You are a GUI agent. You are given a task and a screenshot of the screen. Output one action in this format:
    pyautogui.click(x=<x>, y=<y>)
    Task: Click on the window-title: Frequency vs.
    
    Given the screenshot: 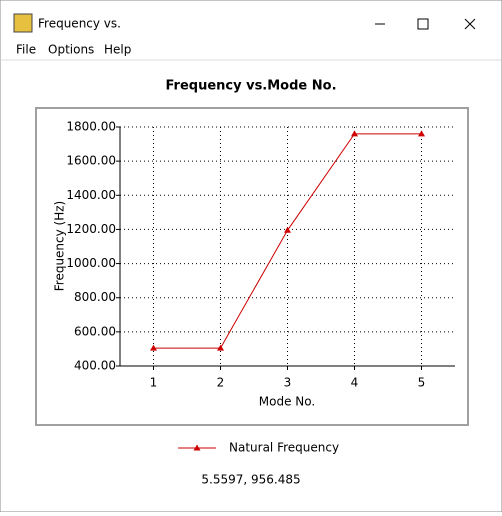 What is the action you would take?
    pyautogui.click(x=79, y=24)
    